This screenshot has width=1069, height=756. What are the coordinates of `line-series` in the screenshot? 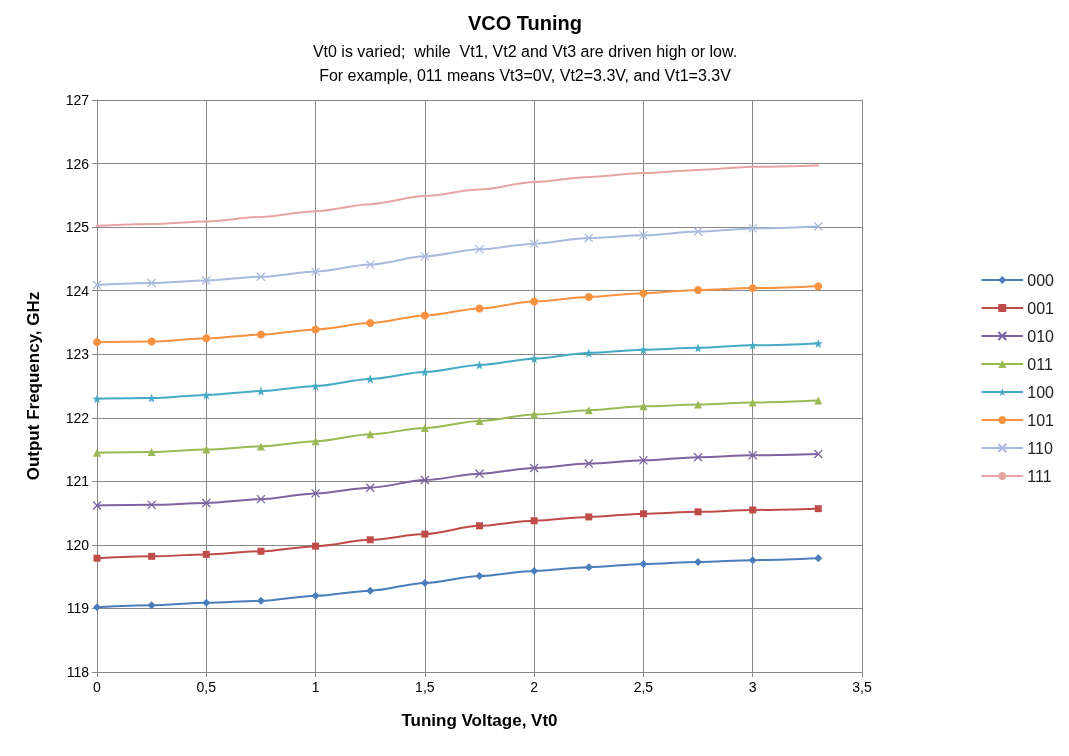 It's located at (458, 195).